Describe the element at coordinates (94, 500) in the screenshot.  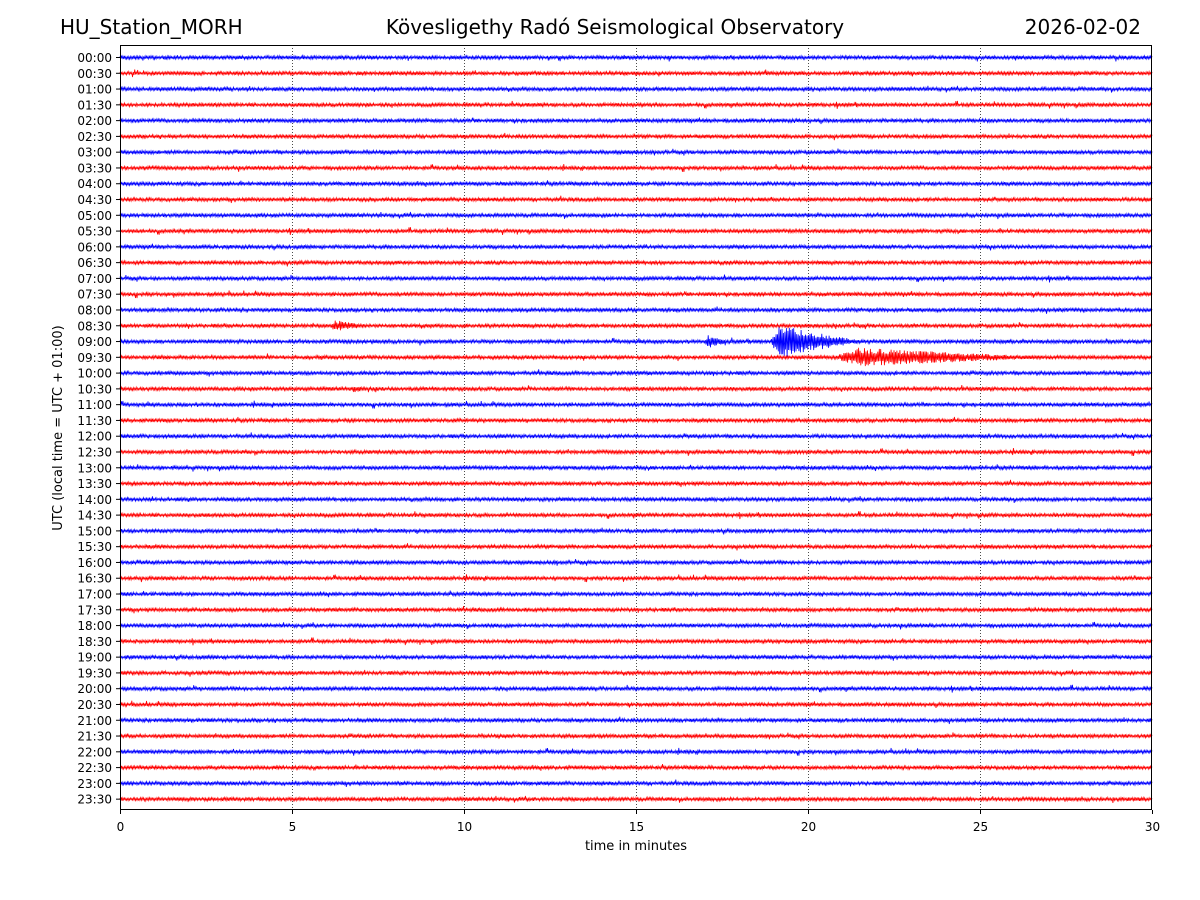
I see `ytick-label-1400: 14:00` at that location.